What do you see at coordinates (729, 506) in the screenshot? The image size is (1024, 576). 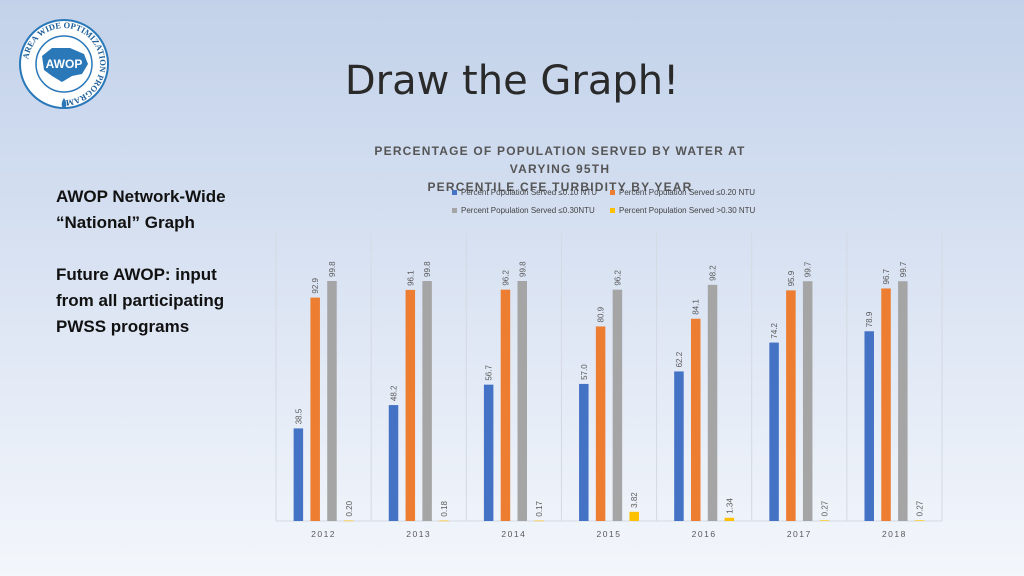 I see `data-label: 1.34` at bounding box center [729, 506].